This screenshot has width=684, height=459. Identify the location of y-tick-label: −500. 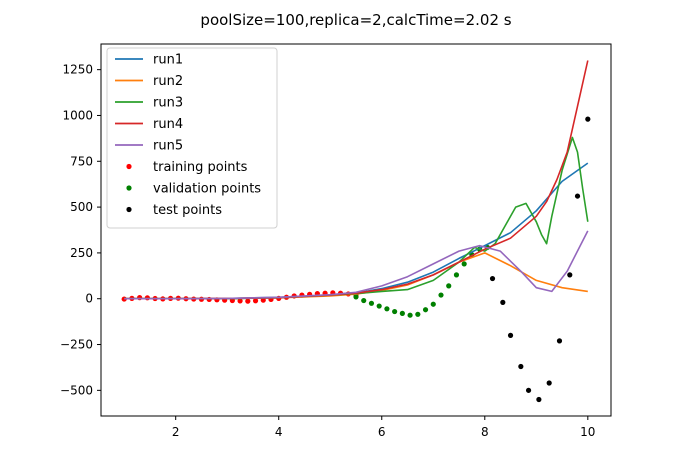
(76, 390).